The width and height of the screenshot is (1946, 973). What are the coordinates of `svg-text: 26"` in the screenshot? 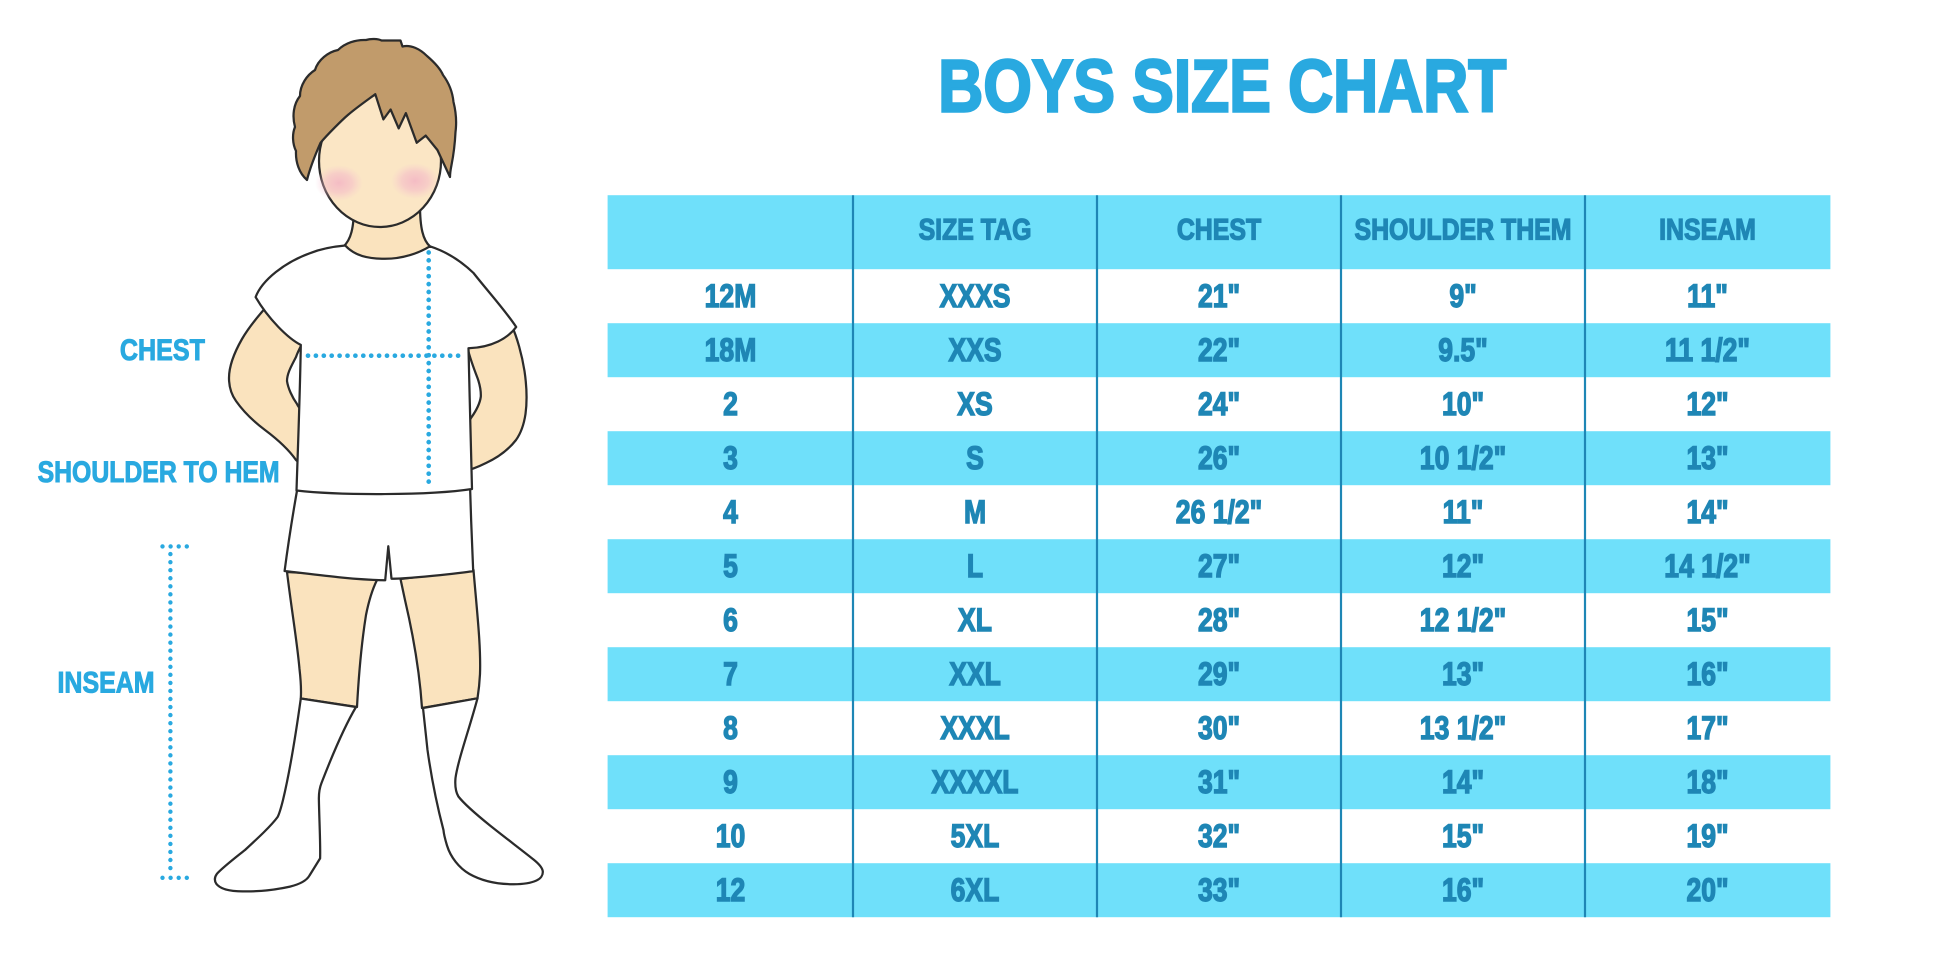 It's located at (1219, 459).